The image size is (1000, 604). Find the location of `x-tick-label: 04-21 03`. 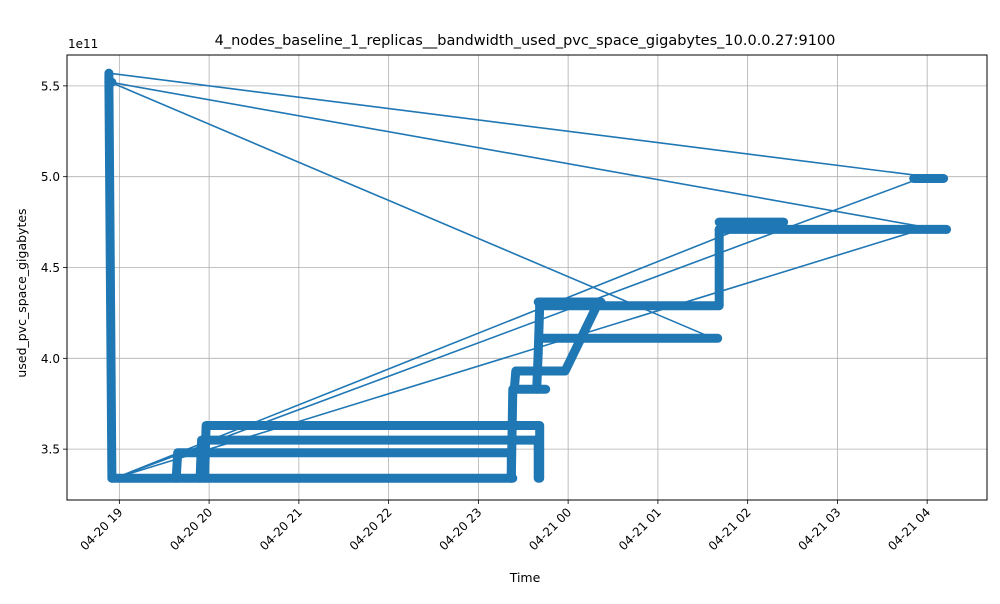

x-tick-label: 04-21 03 is located at coordinates (819, 529).